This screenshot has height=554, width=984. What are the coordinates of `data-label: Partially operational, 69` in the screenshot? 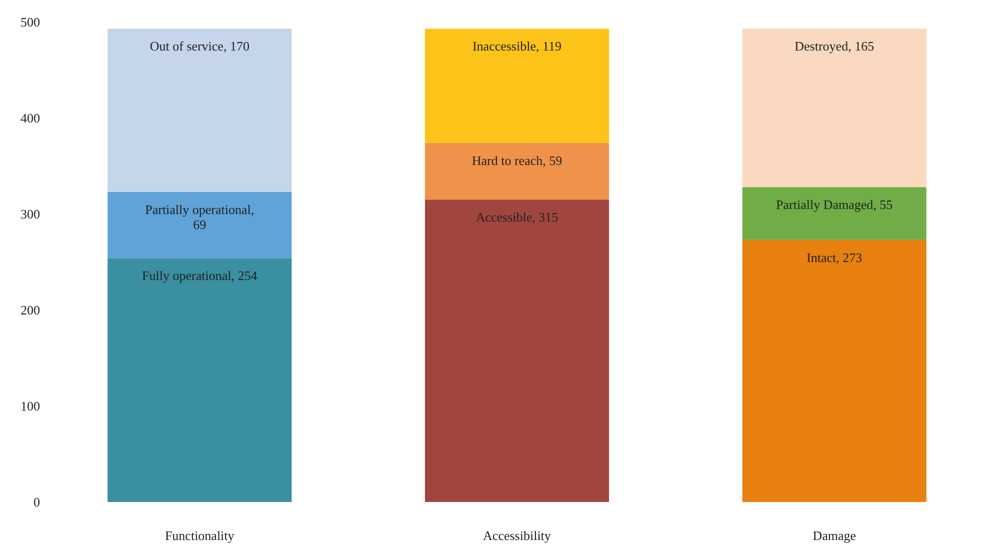 It's located at (199, 217).